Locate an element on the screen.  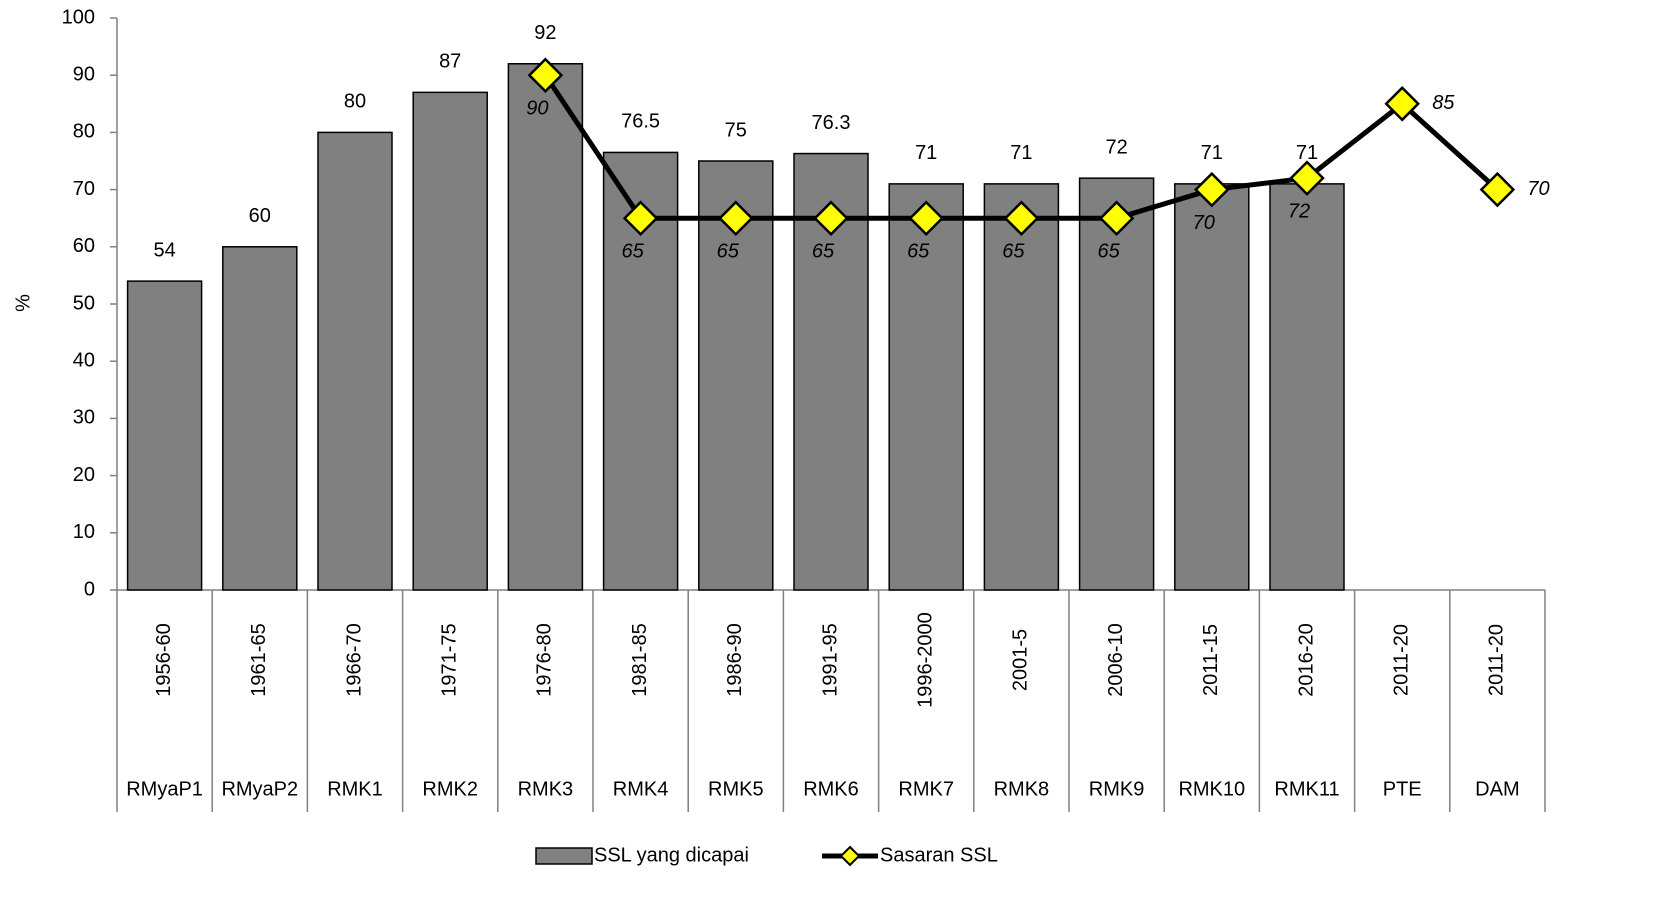
y-axis-label: % is located at coordinates (23, 303).